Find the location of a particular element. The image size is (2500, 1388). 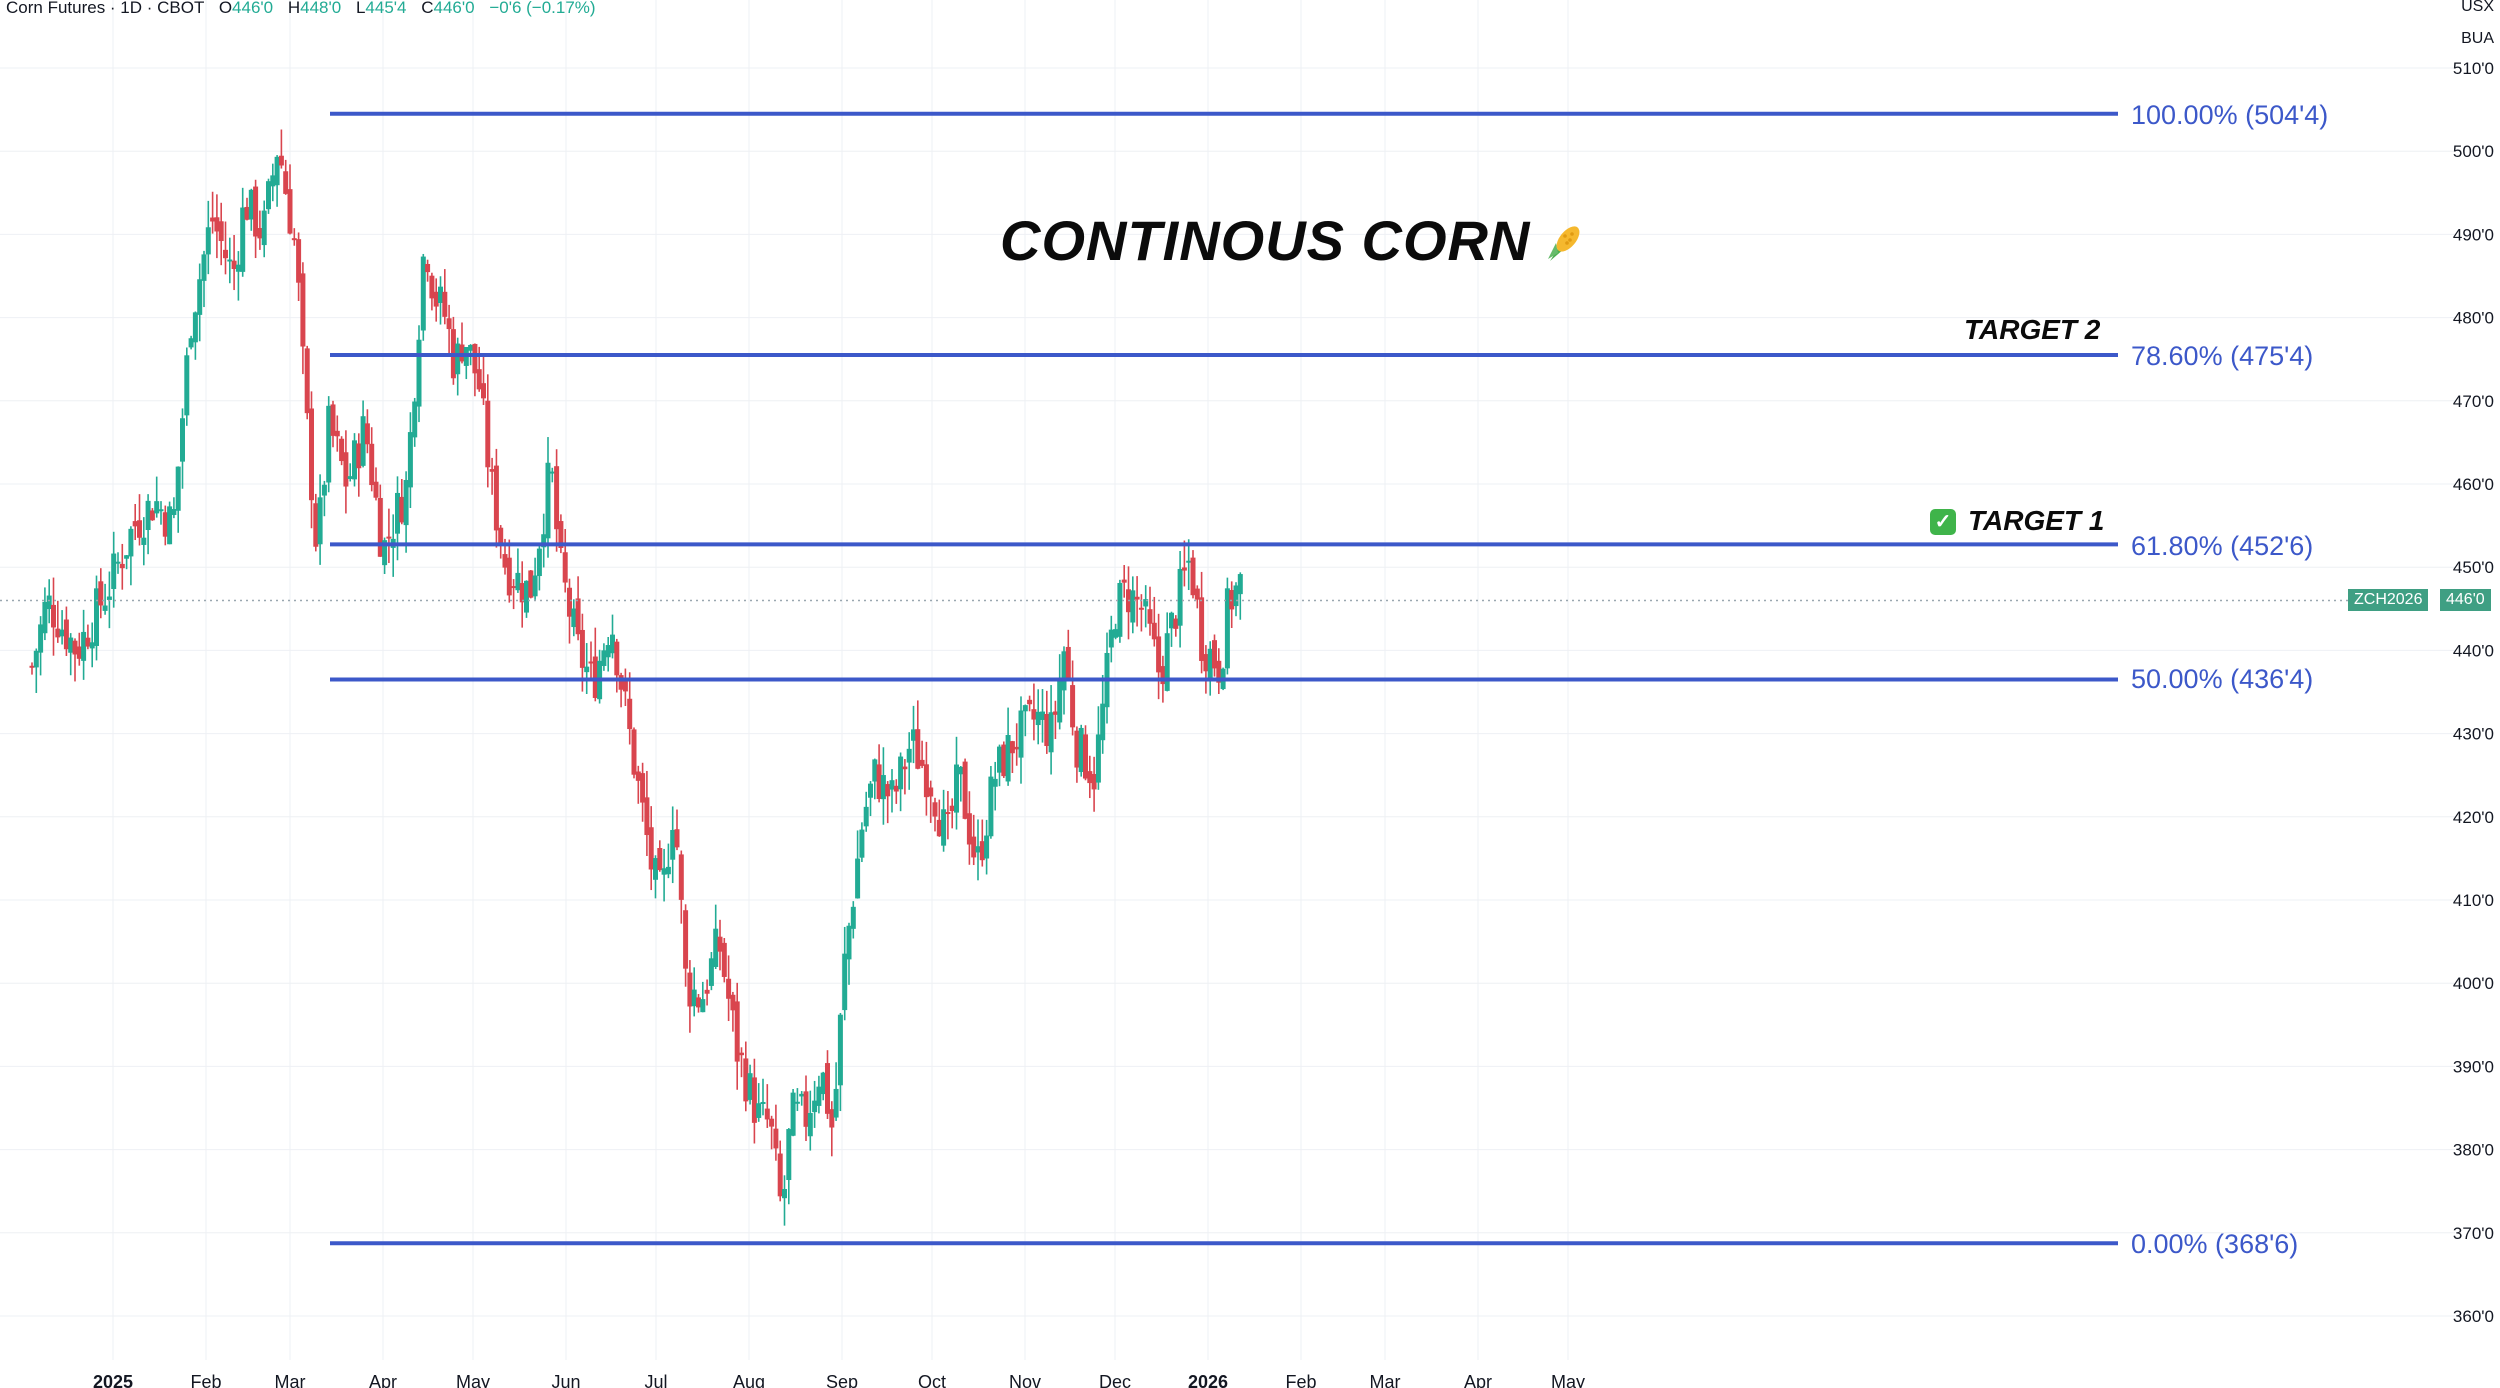

fib-label-0: 0.00% (368'6) is located at coordinates (2215, 1244).